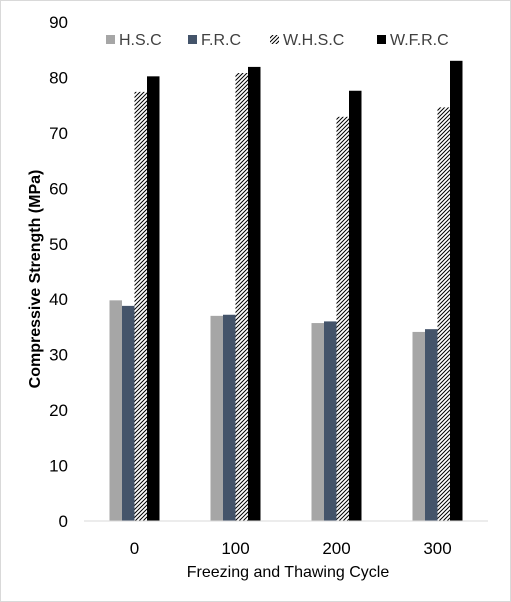  I want to click on y-tick-label: 40, so click(58, 299).